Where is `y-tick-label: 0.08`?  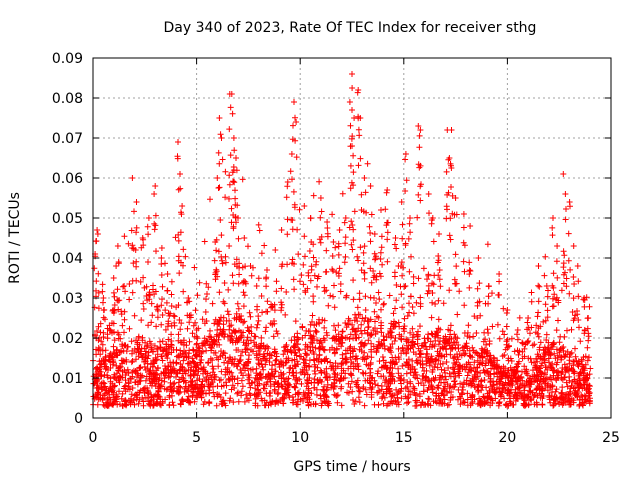 y-tick-label: 0.08 is located at coordinates (67, 99).